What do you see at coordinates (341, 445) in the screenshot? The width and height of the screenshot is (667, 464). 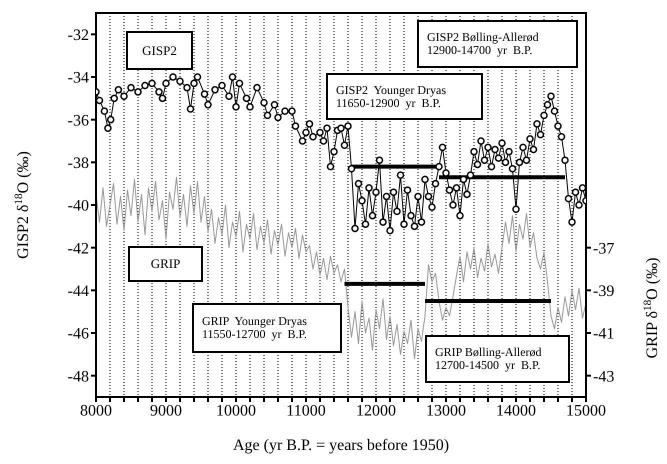 I see `x-axis-title: Age (yr B.P. = years before 1950)` at bounding box center [341, 445].